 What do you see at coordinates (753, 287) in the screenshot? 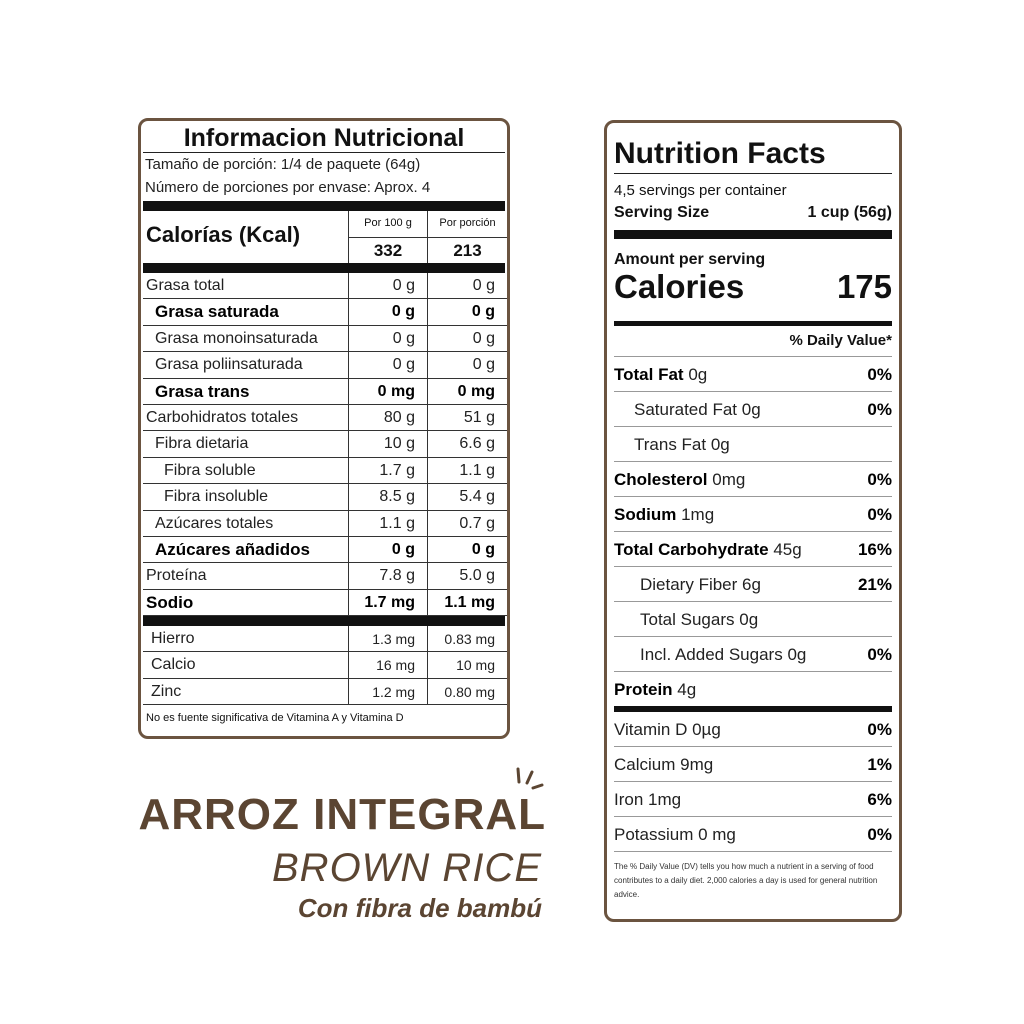
I see `calories-row: Calories 175` at bounding box center [753, 287].